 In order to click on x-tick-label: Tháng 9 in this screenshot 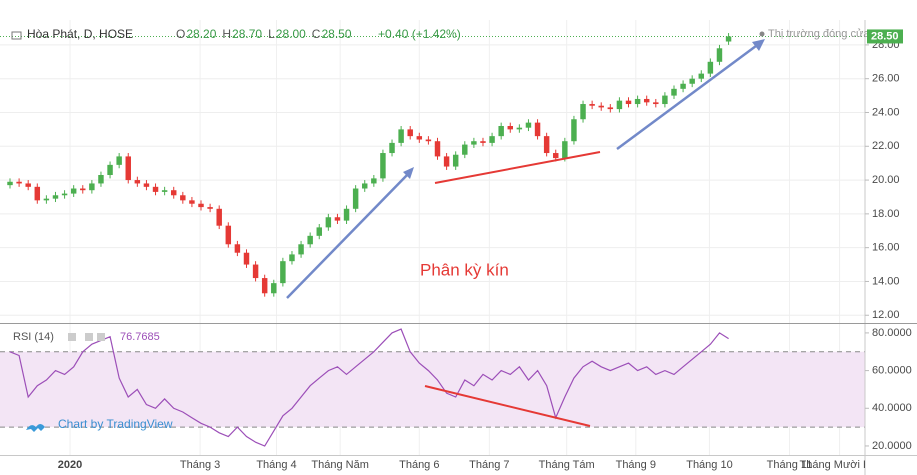, I will do `click(636, 465)`.